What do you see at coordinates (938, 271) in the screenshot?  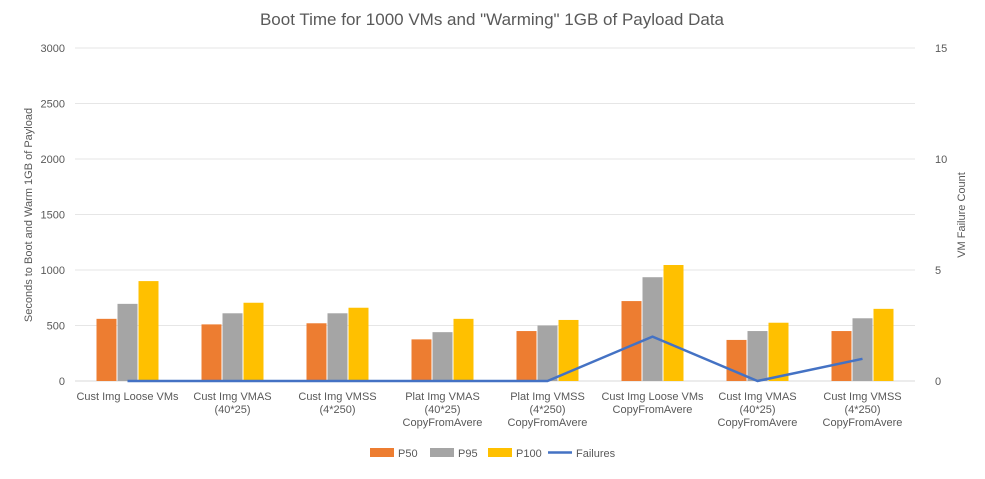 I see `y2-tick-label: 5` at bounding box center [938, 271].